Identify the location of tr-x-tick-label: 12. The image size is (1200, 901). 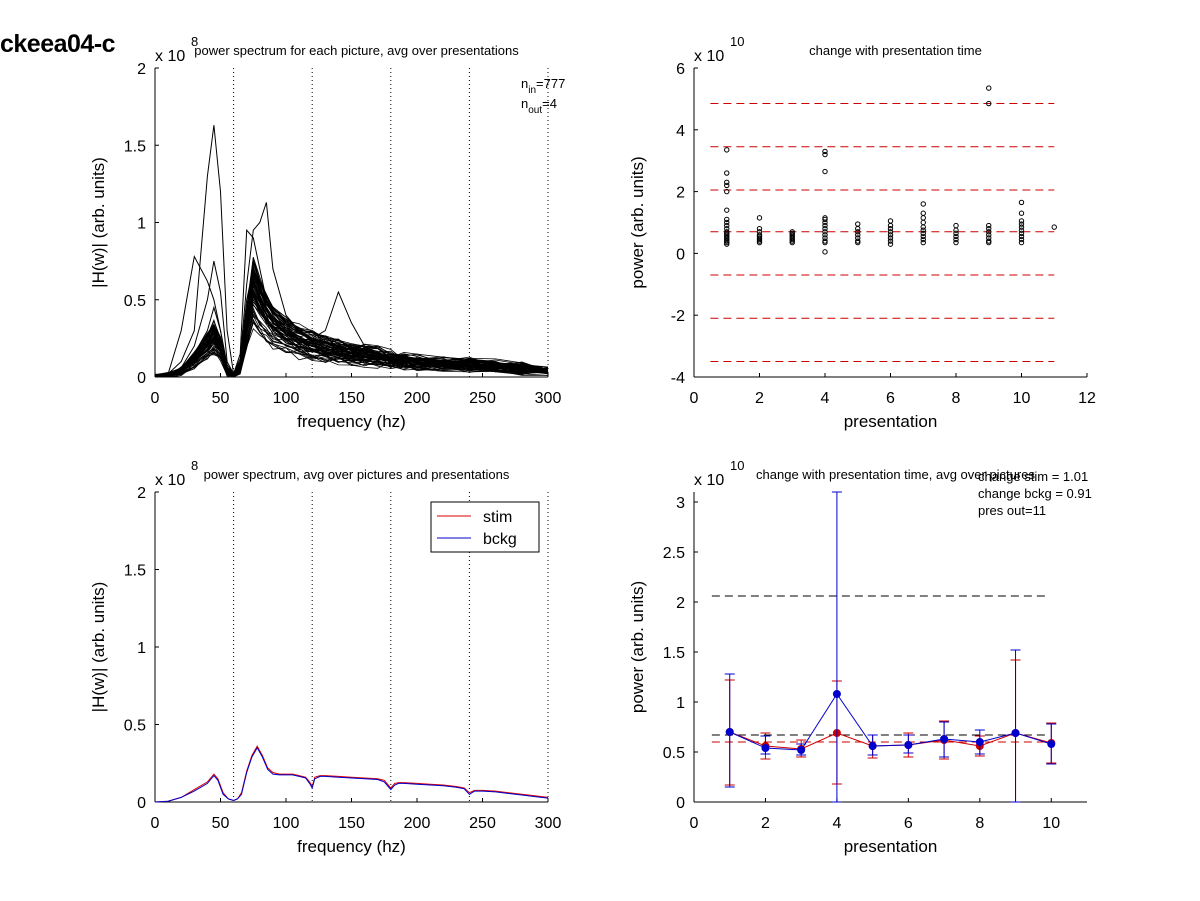
(1087, 398).